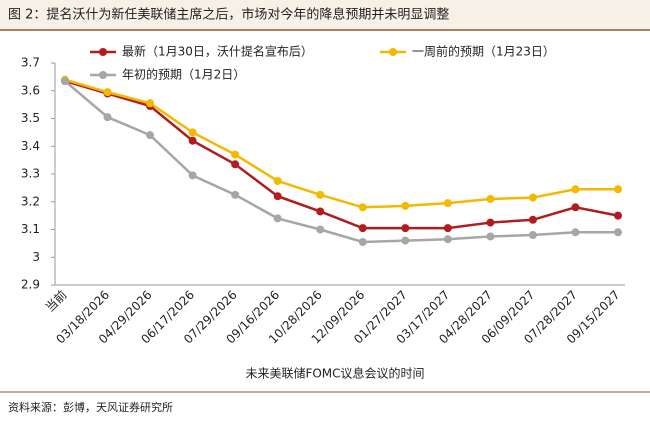 Image resolution: width=650 pixels, height=428 pixels. Describe the element at coordinates (30, 146) in the screenshot. I see `y-tick-label: 3.4` at that location.